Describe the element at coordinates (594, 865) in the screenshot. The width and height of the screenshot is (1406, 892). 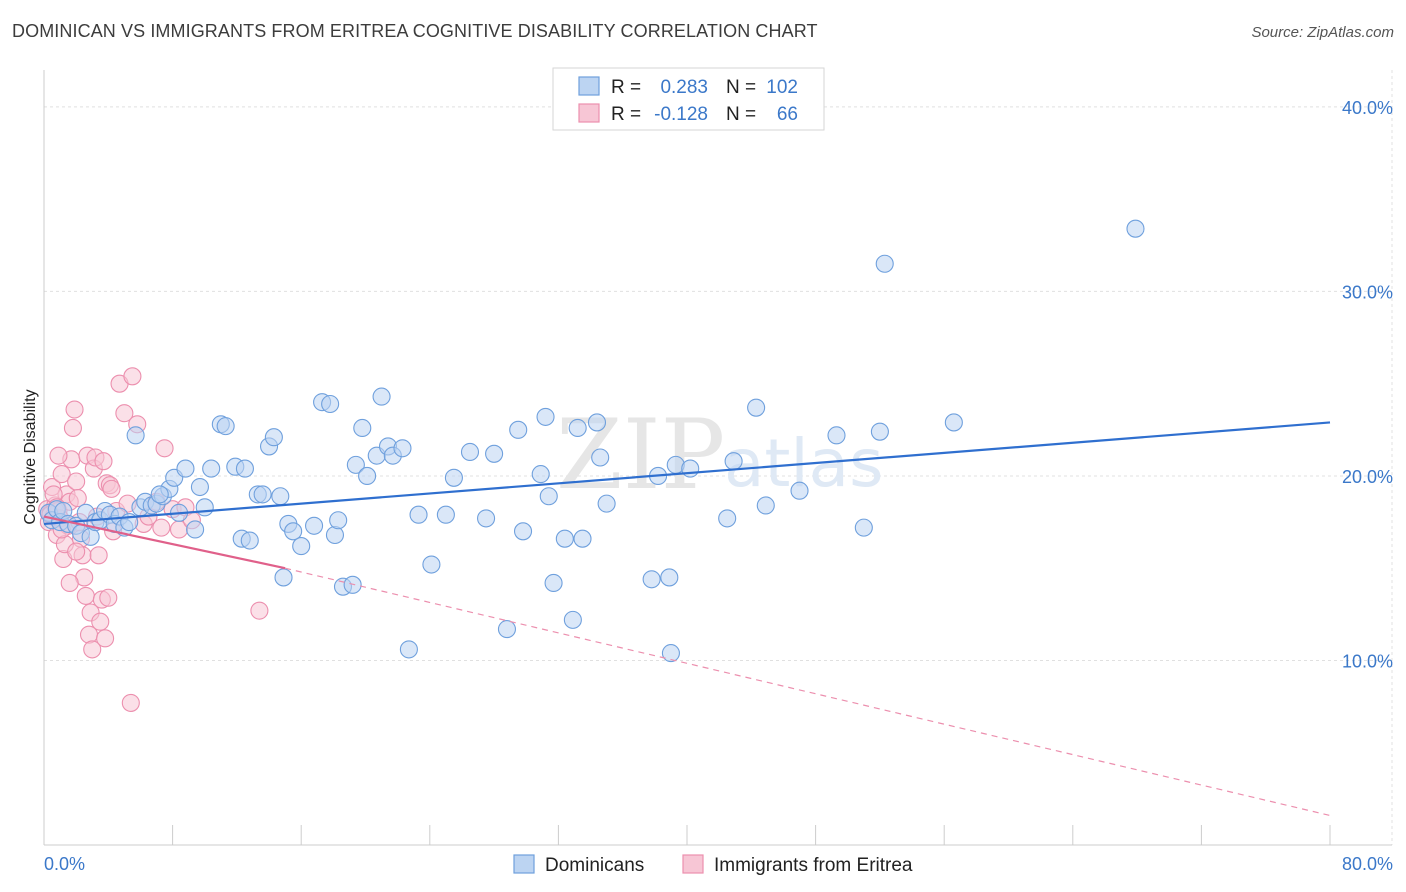
I see `bottom-legend-label-dominicans: Dominicans` at that location.